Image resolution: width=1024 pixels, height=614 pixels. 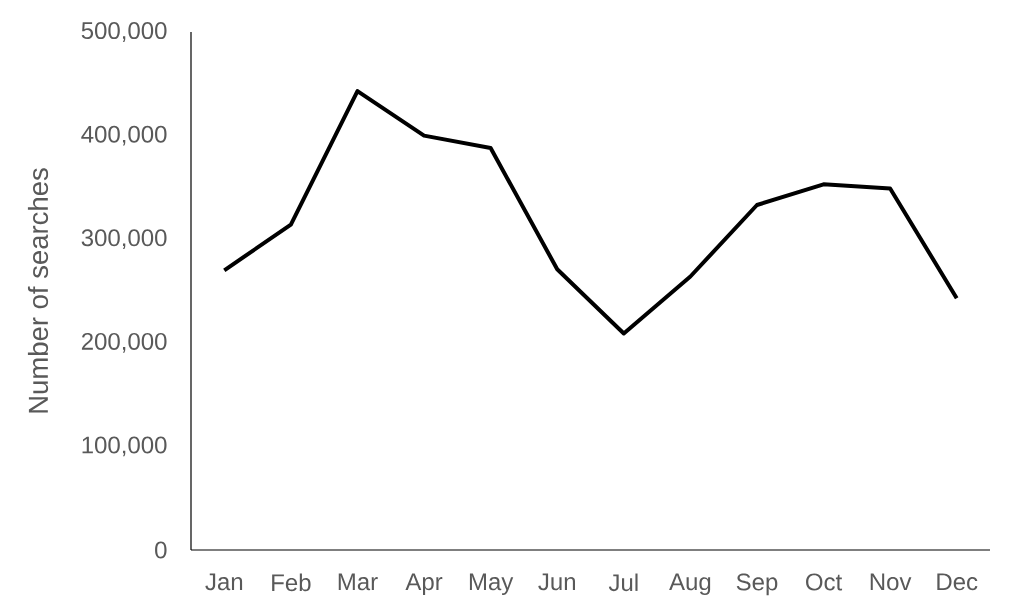 What do you see at coordinates (291, 582) in the screenshot?
I see `x-tick-label: Feb` at bounding box center [291, 582].